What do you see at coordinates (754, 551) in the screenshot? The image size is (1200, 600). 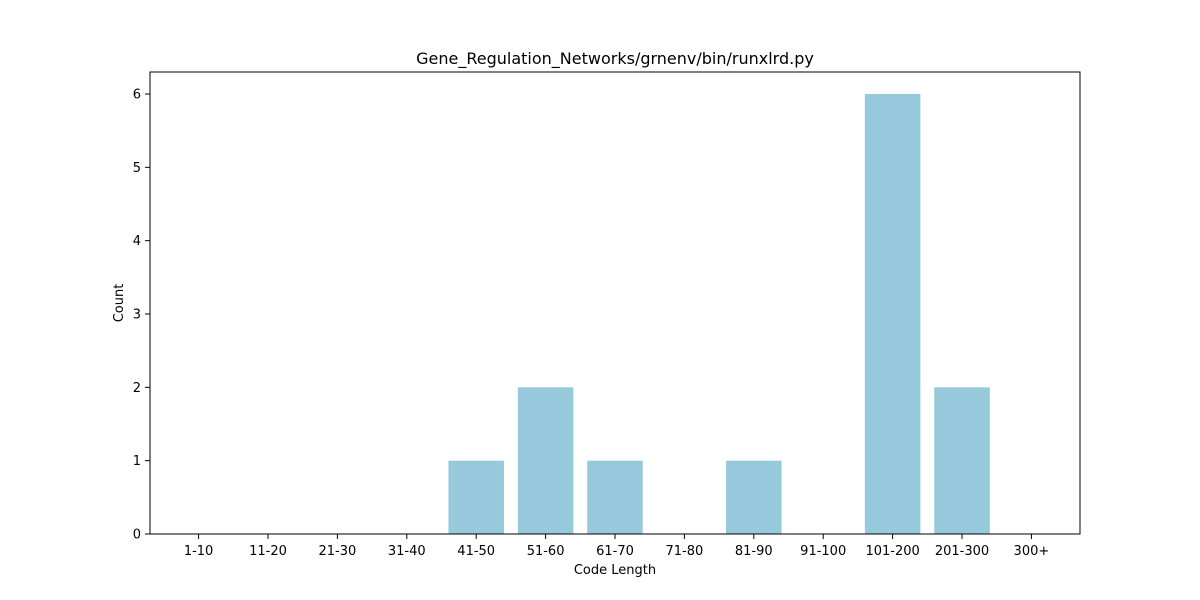 I see `x-tick-label: 81-90` at bounding box center [754, 551].